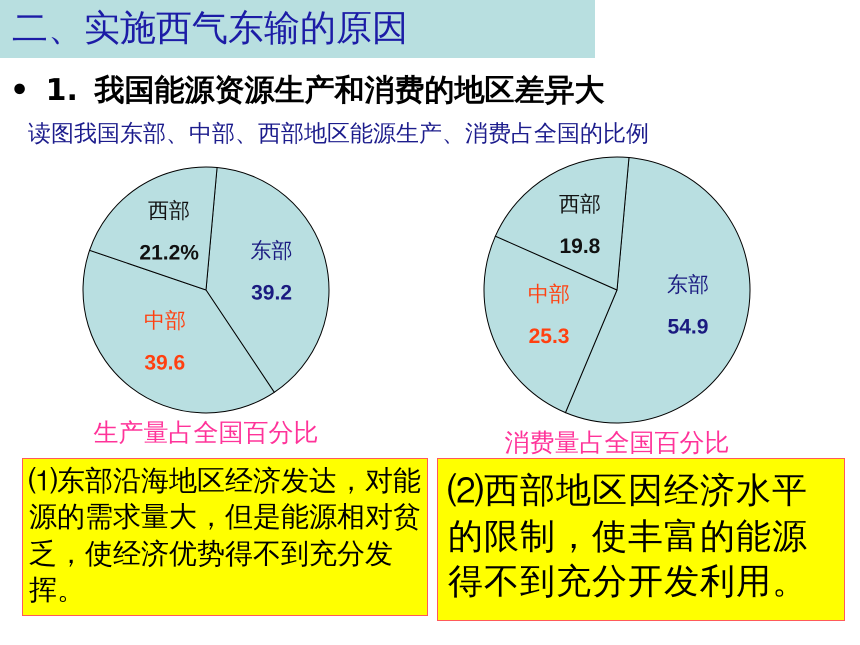 The height and width of the screenshot is (645, 860). I want to click on data-label: 19.8, so click(580, 246).